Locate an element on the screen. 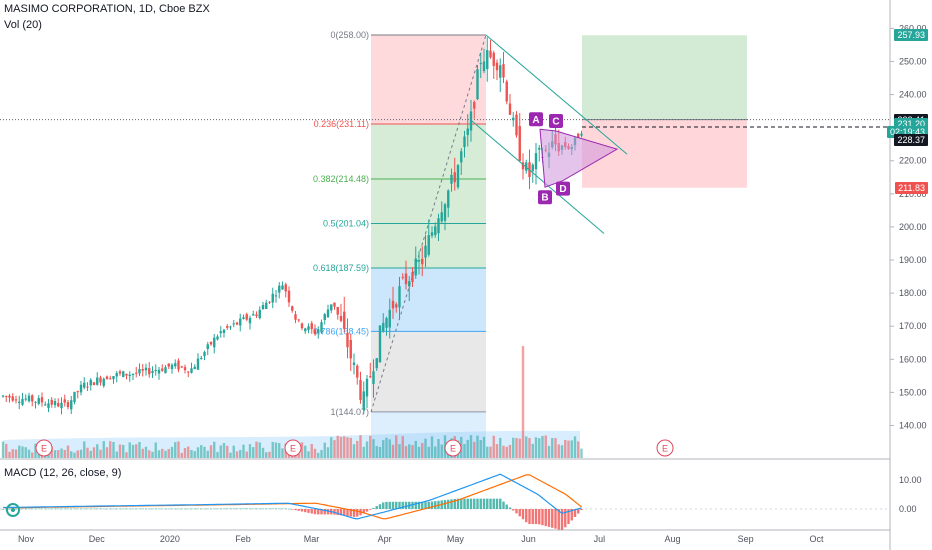  pattern-point-label: C is located at coordinates (555, 121).